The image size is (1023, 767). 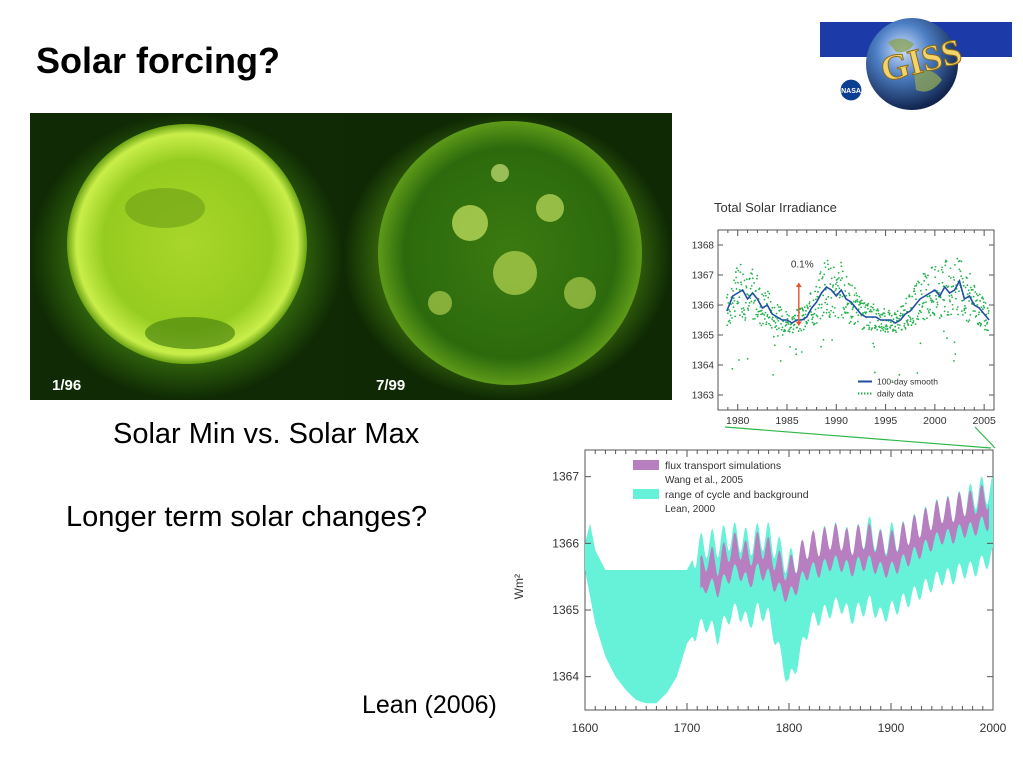 I want to click on tsi-y-tick-label: 1365, so click(x=703, y=336).